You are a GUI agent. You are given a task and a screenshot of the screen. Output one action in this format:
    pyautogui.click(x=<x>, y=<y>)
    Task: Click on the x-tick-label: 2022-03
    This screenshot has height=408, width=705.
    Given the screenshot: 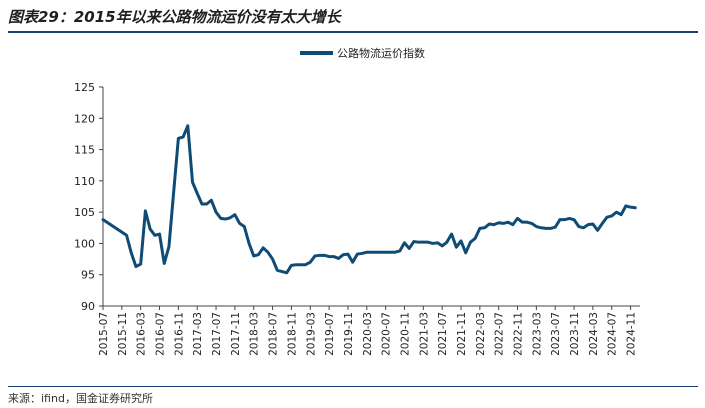 What is the action you would take?
    pyautogui.click(x=481, y=334)
    